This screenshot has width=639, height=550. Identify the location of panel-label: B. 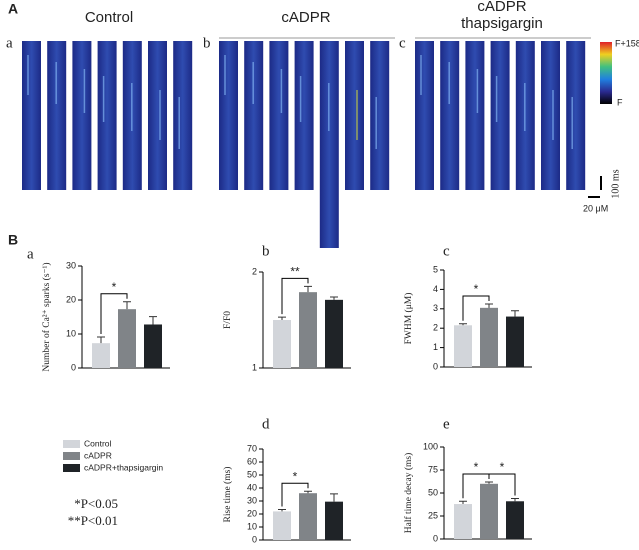
(13, 240).